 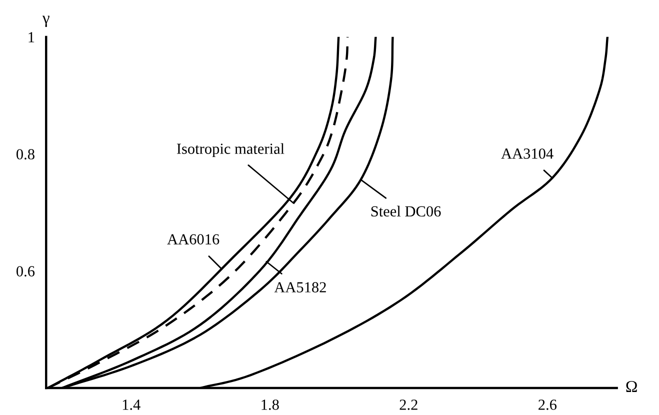 I want to click on y-axis-title: γ, so click(x=46, y=21).